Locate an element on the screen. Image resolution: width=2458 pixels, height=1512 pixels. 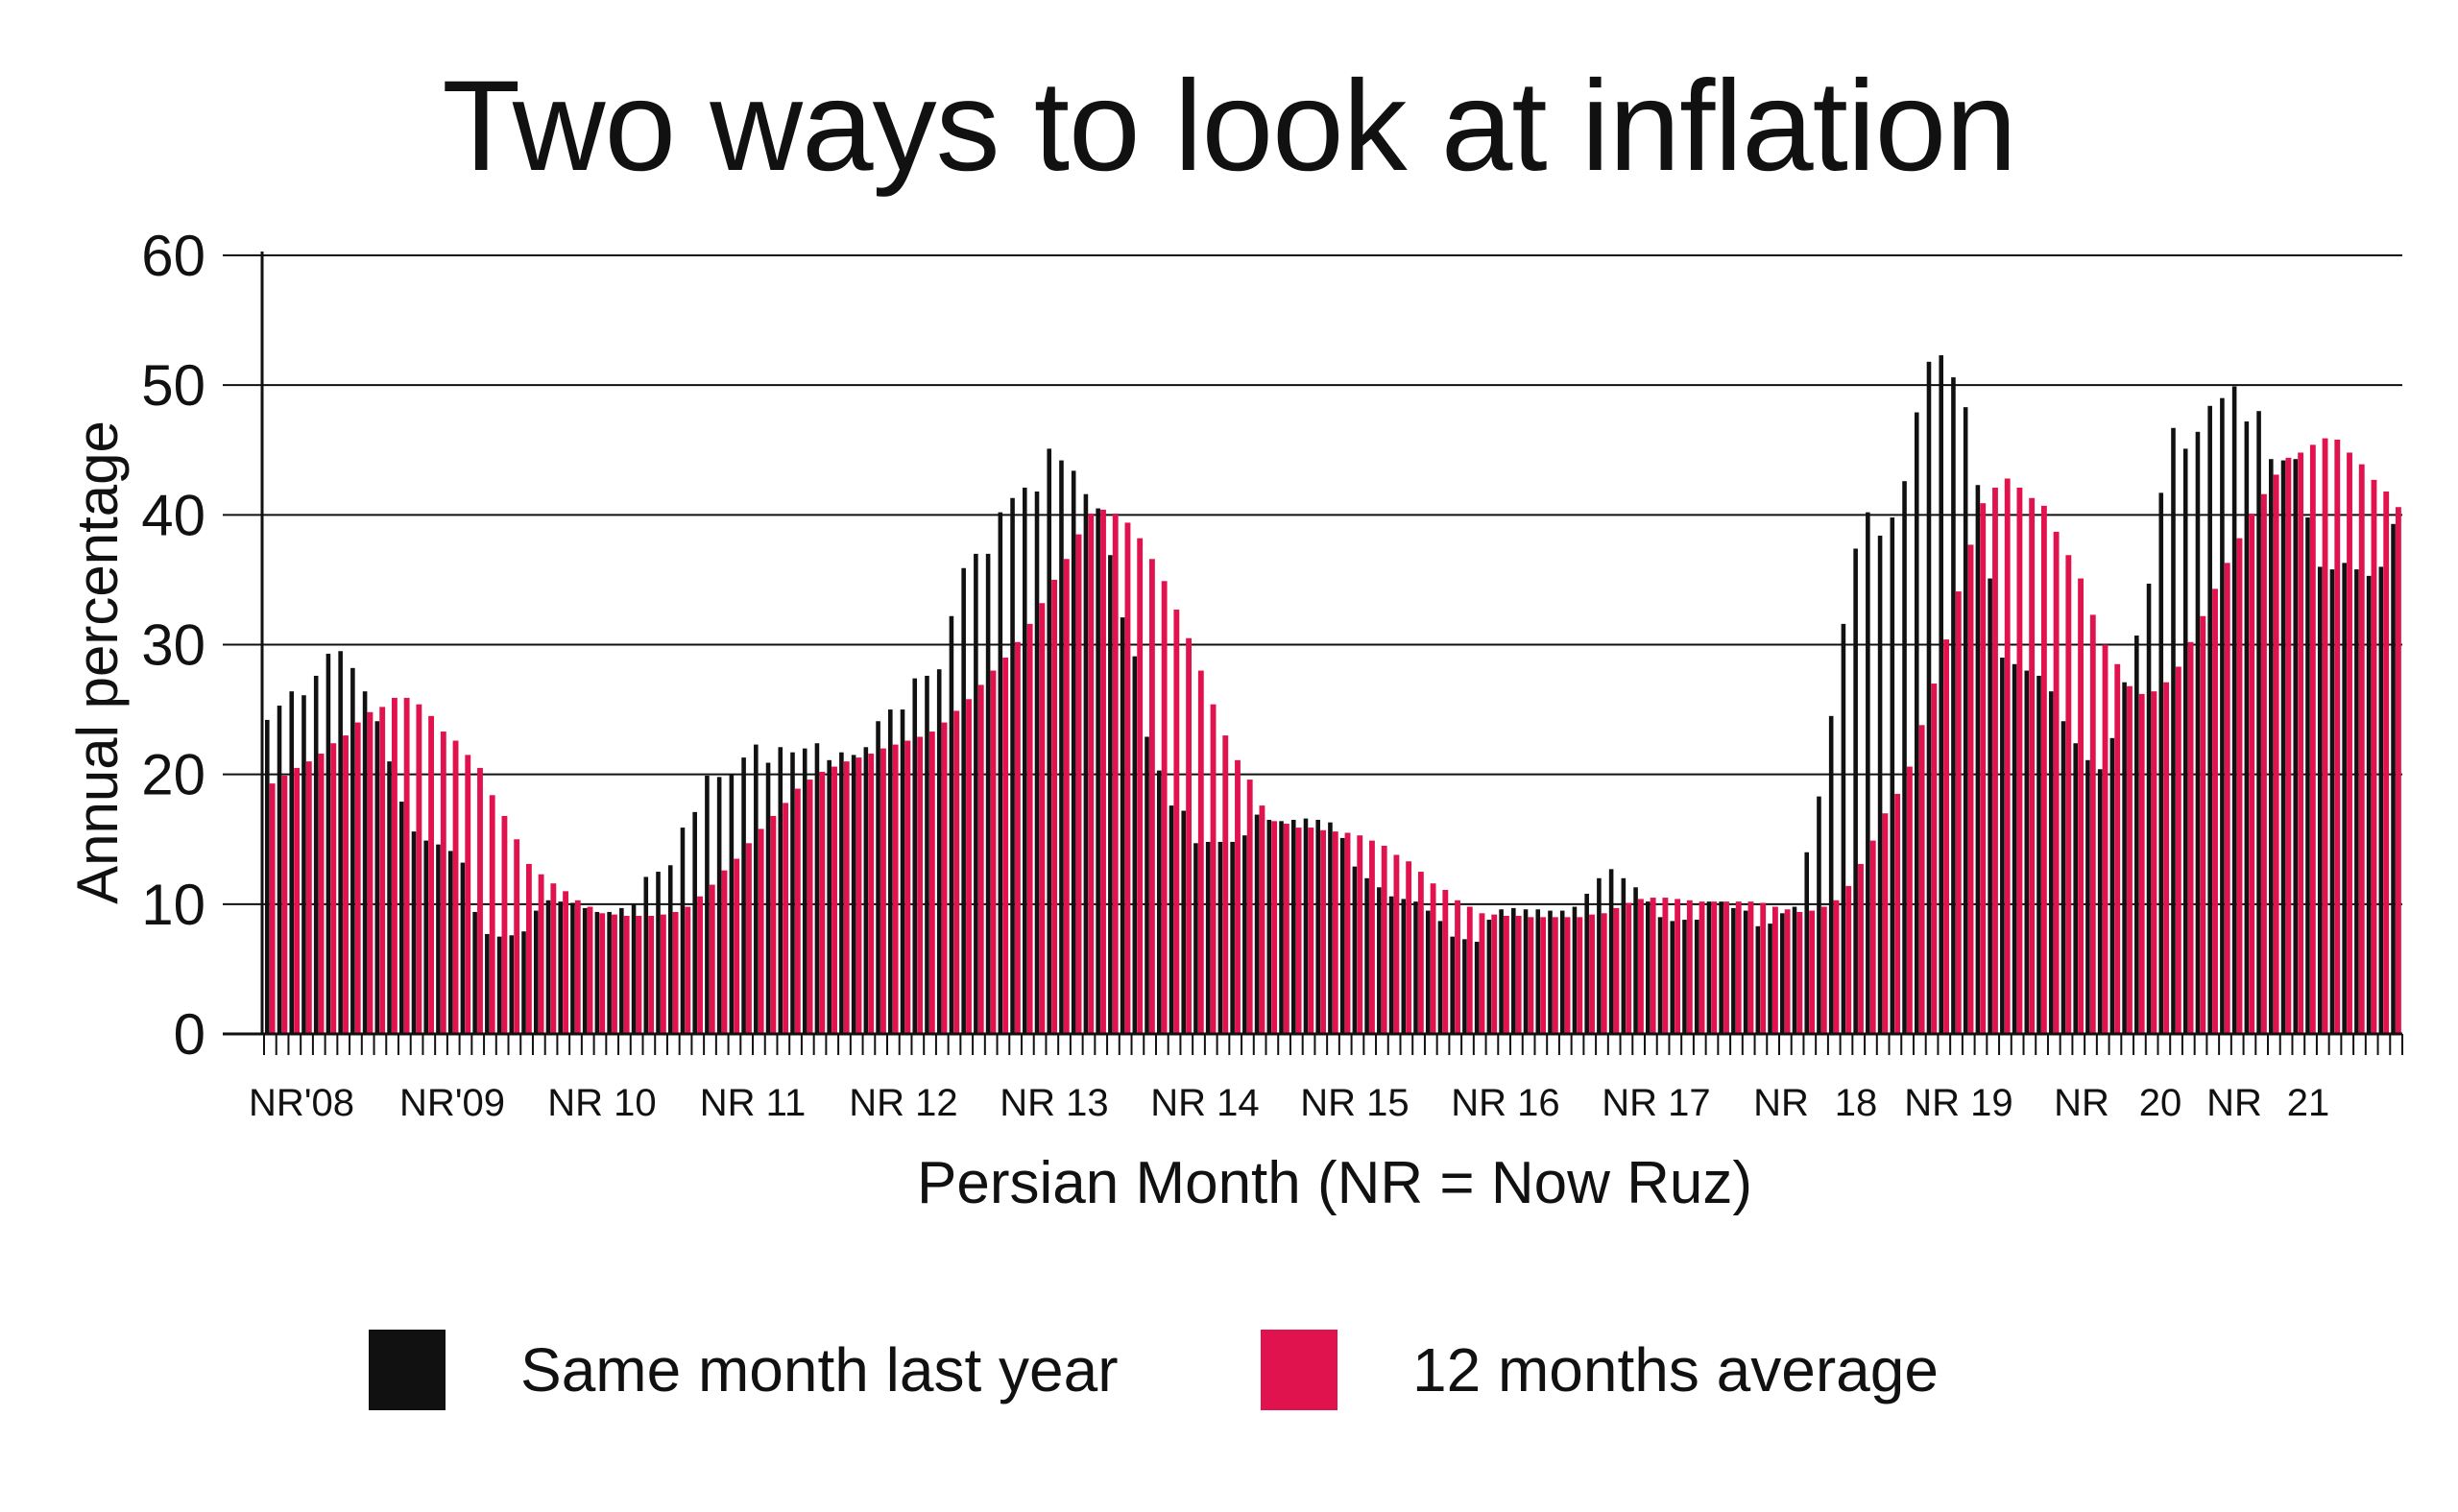
y-tick-label: 30 is located at coordinates (173, 645).